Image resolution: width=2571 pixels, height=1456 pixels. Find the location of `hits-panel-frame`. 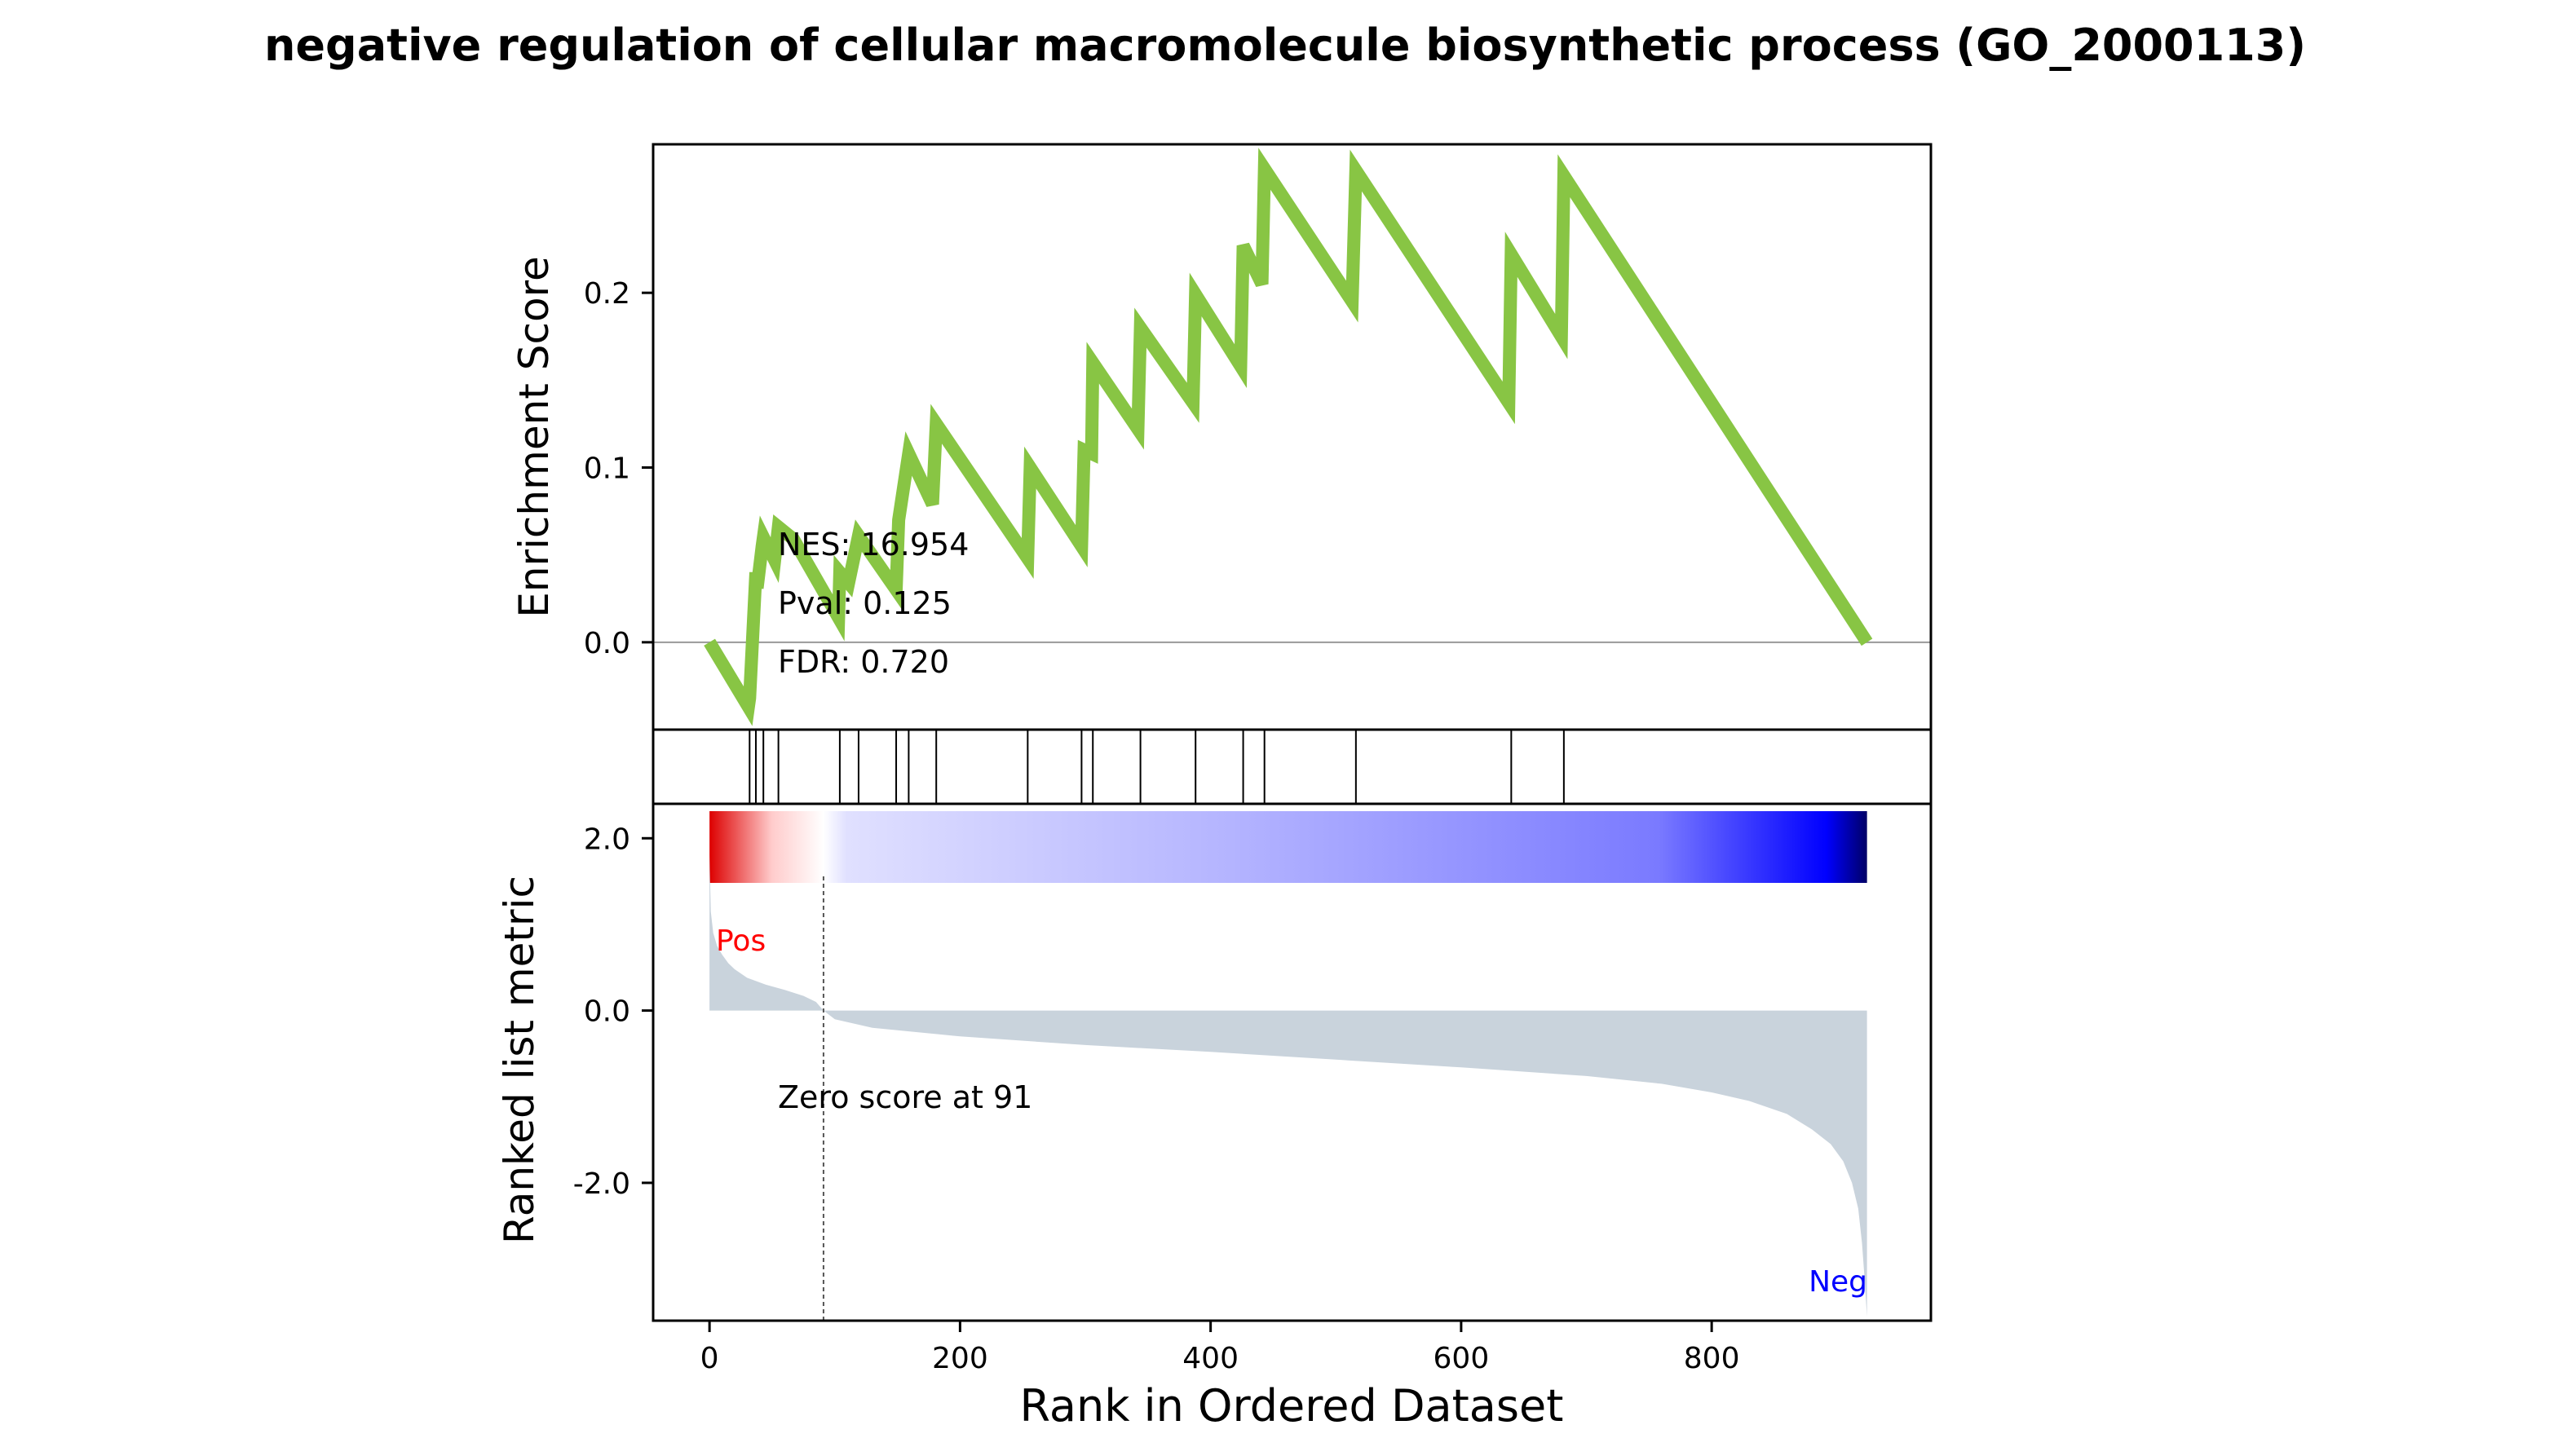

hits-panel-frame is located at coordinates (1292, 766).